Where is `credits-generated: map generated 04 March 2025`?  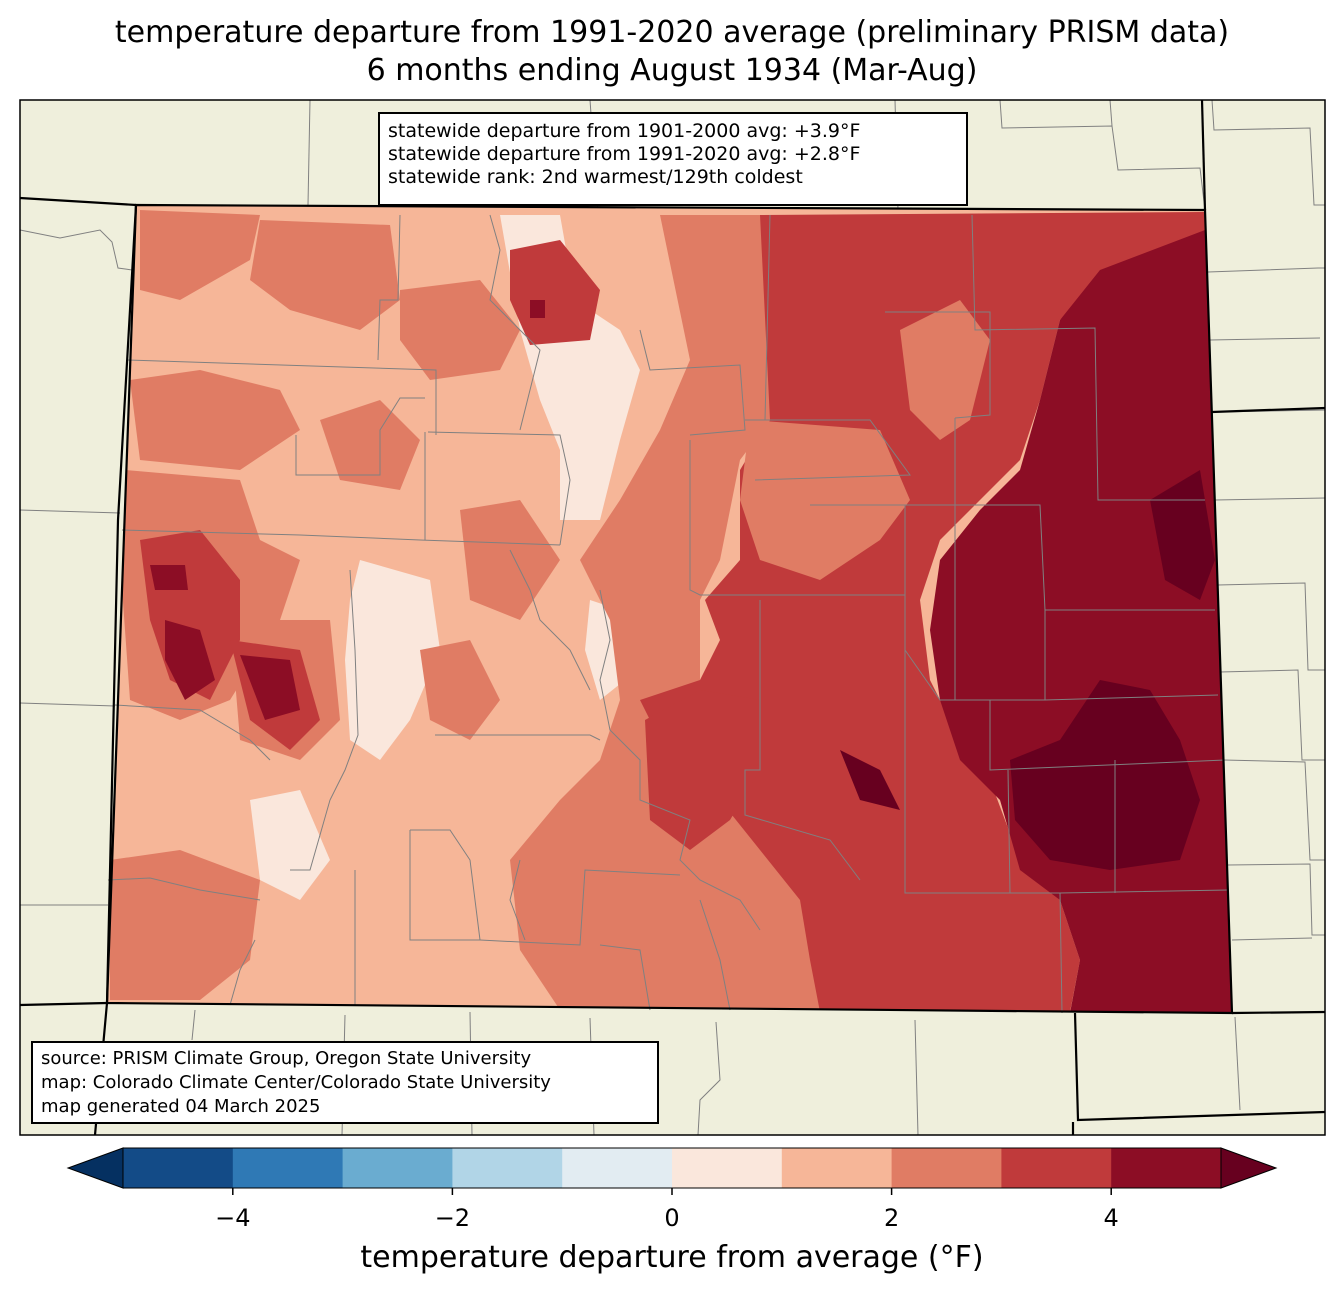
credits-generated: map generated 04 March 2025 is located at coordinates (181, 1106).